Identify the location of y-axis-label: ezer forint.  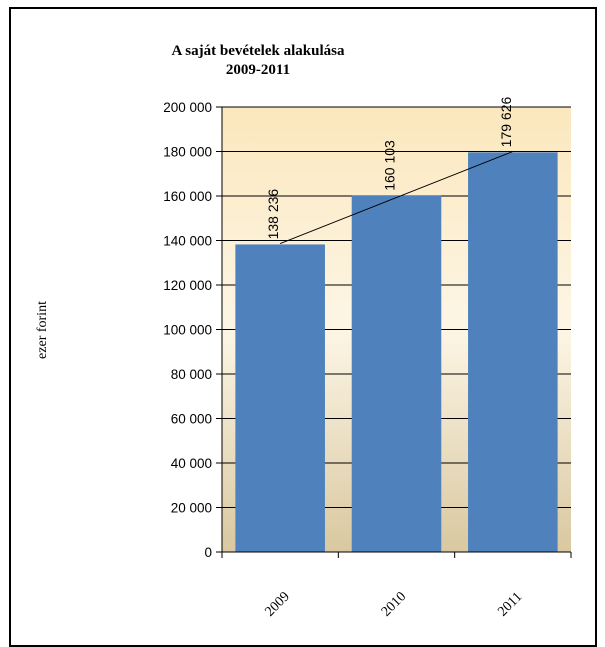
(42, 330).